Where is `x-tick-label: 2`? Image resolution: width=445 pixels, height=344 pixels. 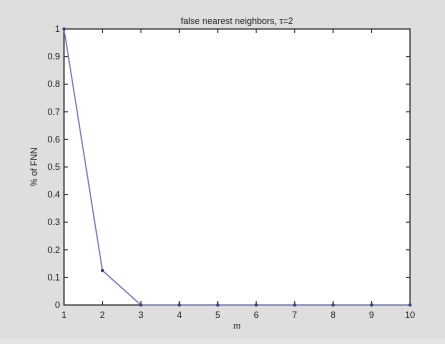 x-tick-label: 2 is located at coordinates (102, 315).